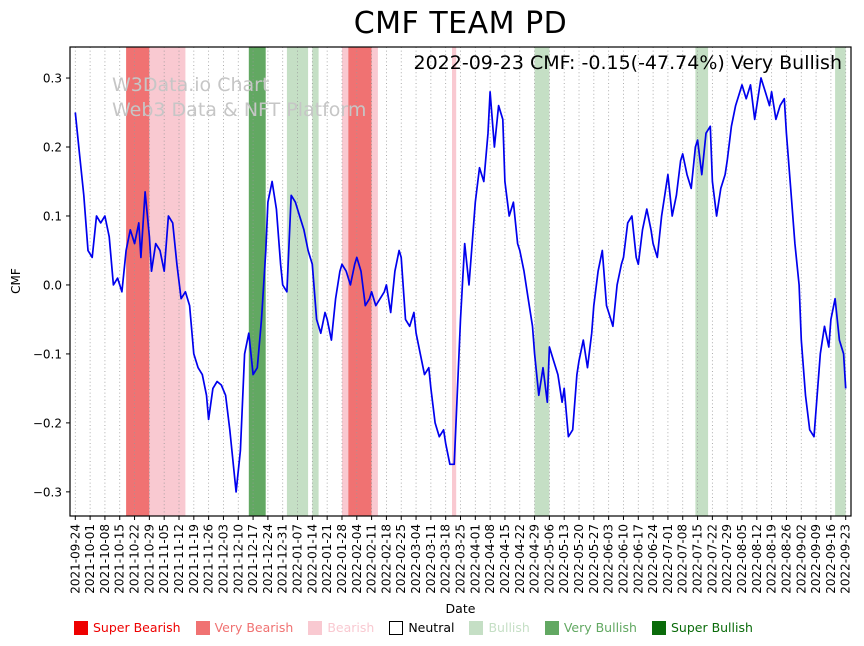 This screenshot has width=864, height=646. Describe the element at coordinates (149, 559) in the screenshot. I see `x-tick-label: 2021-10-29` at that location.